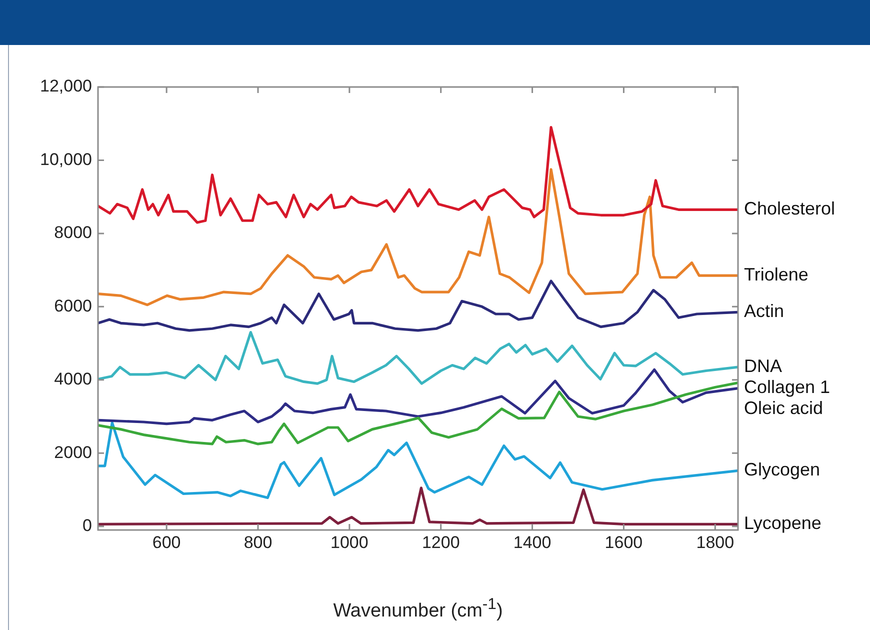  What do you see at coordinates (73, 452) in the screenshot?
I see `y-tick-label: 2000` at bounding box center [73, 452].